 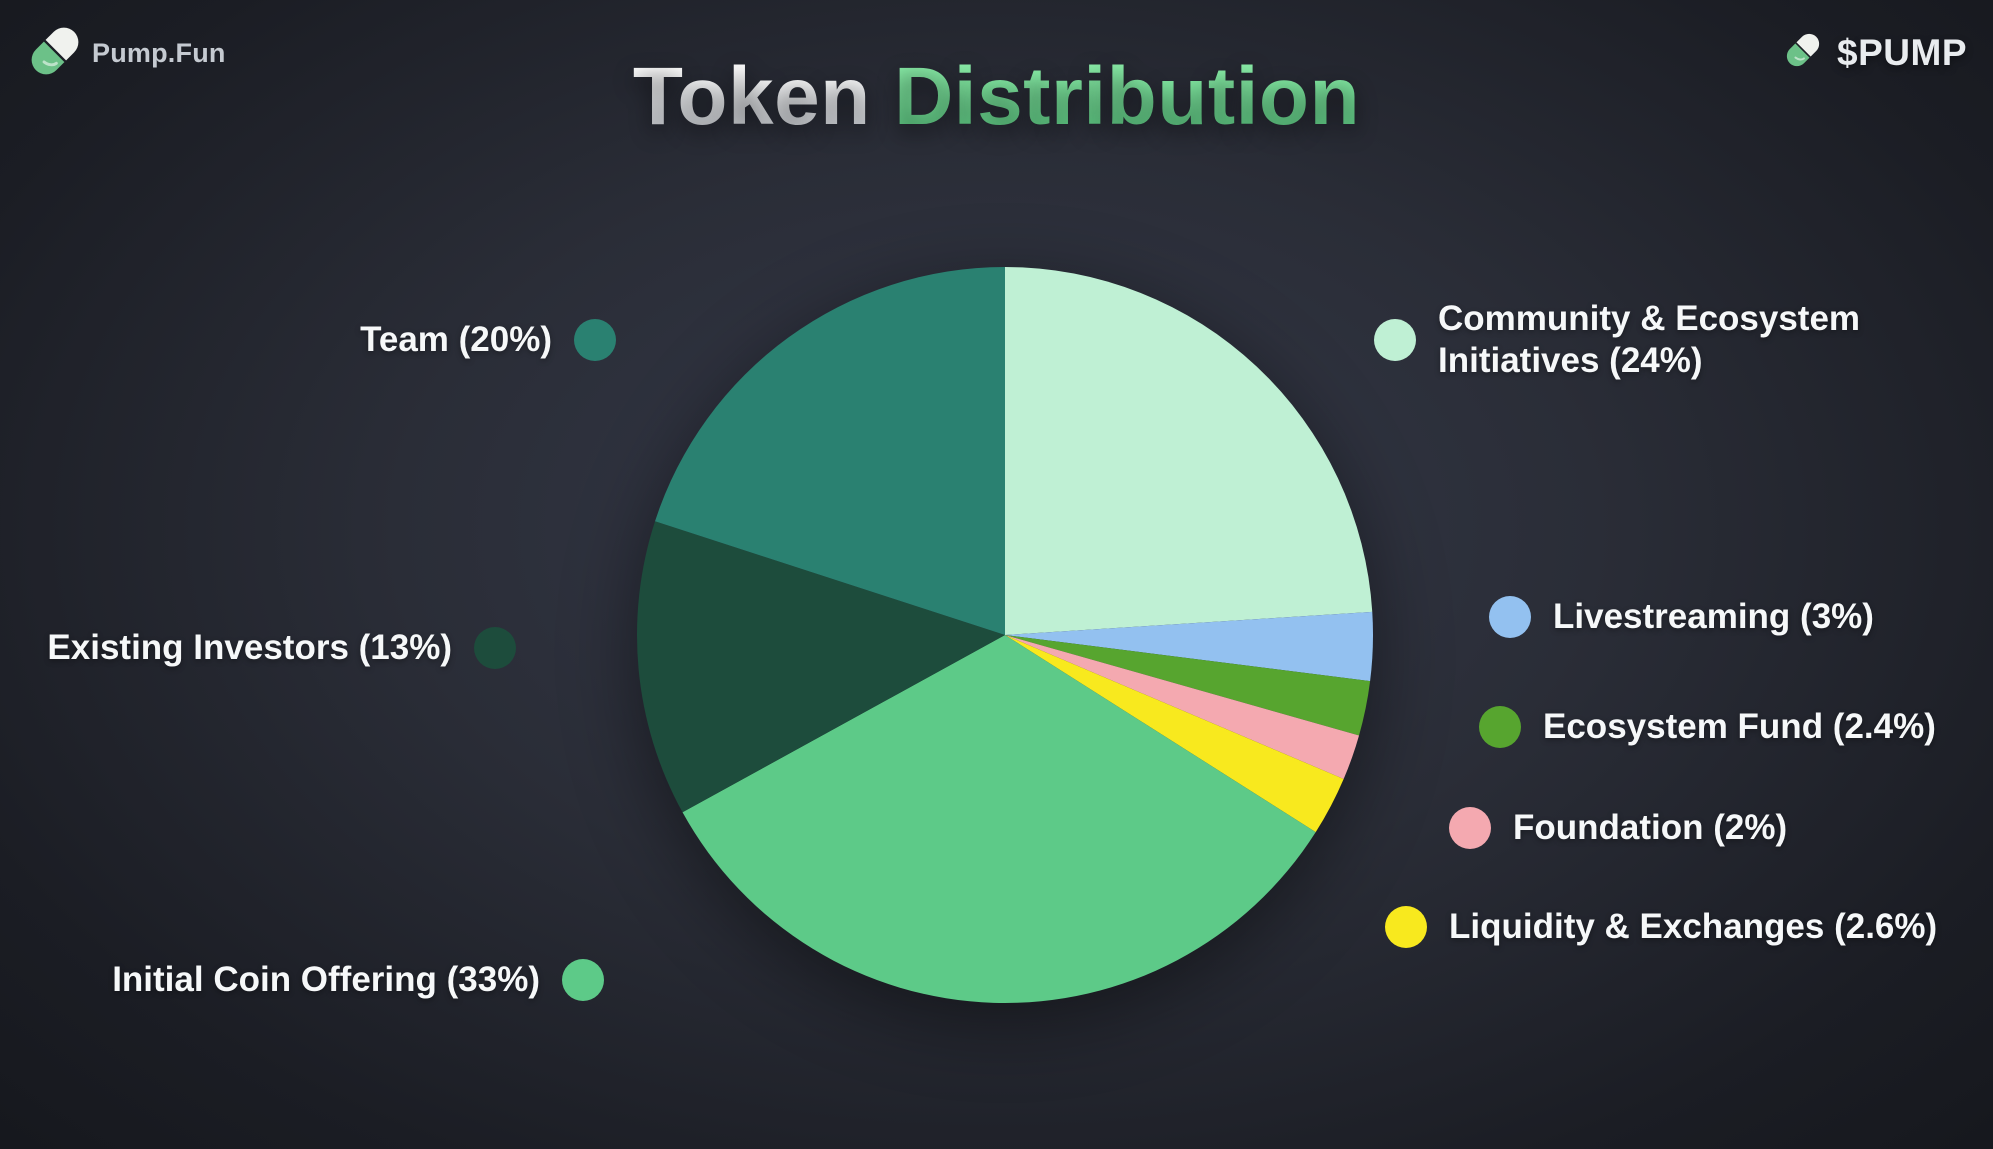 I want to click on brand-name: Pump.Fun, so click(x=159, y=53).